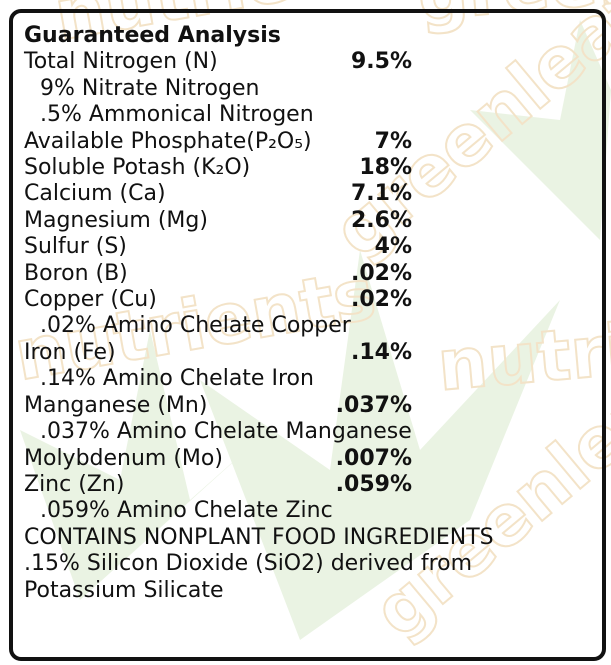 The image size is (611, 665). Describe the element at coordinates (121, 62) in the screenshot. I see `nutrient-name: Total Nitrogen (N)` at that location.